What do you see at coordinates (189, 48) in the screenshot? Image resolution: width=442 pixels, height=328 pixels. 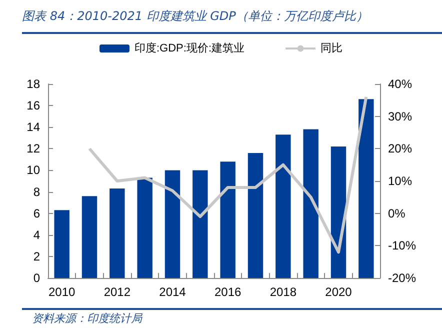 I see `legend-label: 印度:GDP:现价:建筑业` at bounding box center [189, 48].